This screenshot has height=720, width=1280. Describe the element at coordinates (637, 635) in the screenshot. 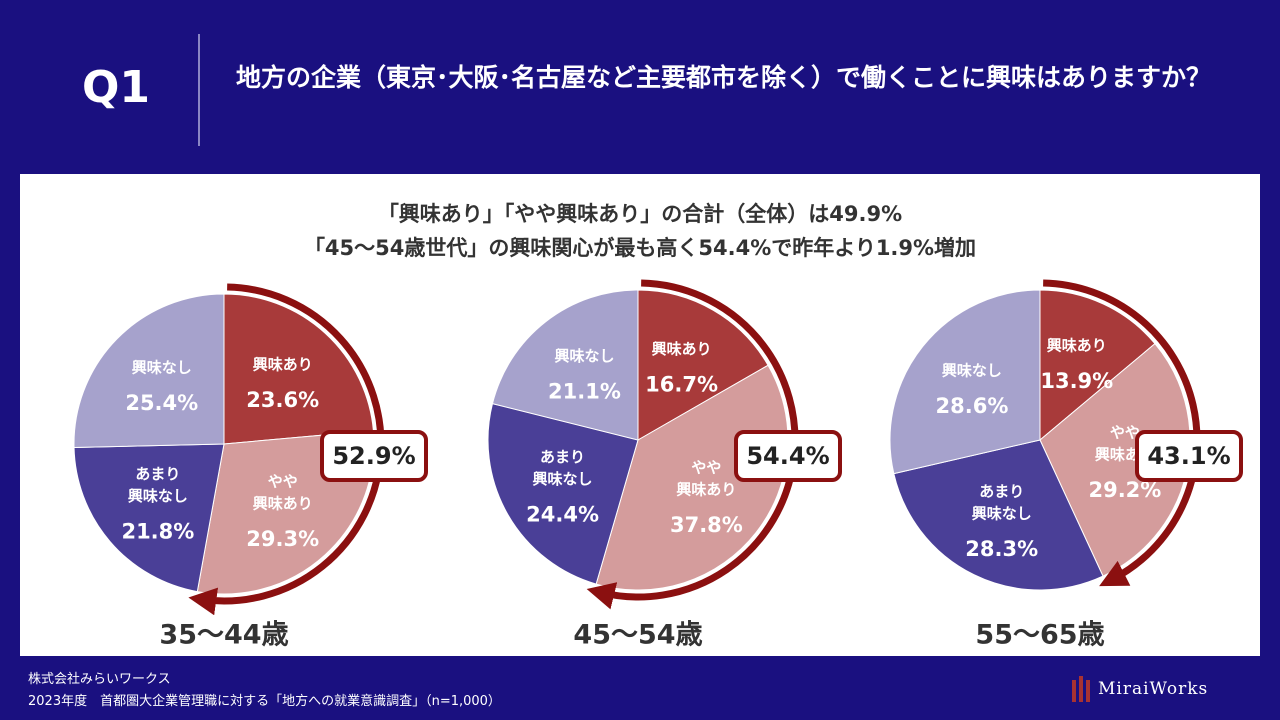

I see `age-group-title: 45～54歳` at that location.